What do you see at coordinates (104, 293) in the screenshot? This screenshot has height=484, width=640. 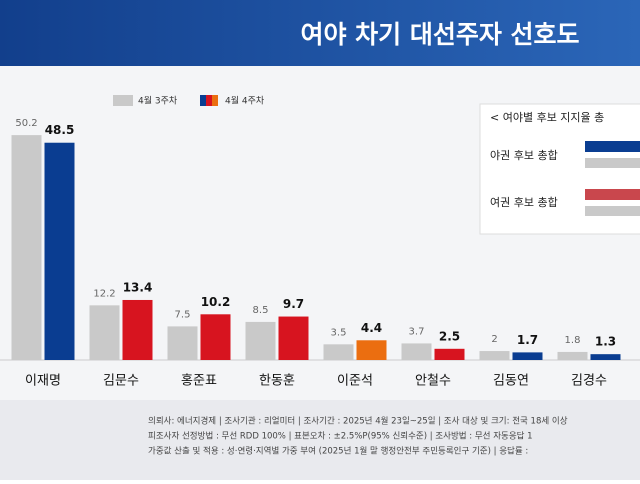 I see `value-label: 12.2` at bounding box center [104, 293].